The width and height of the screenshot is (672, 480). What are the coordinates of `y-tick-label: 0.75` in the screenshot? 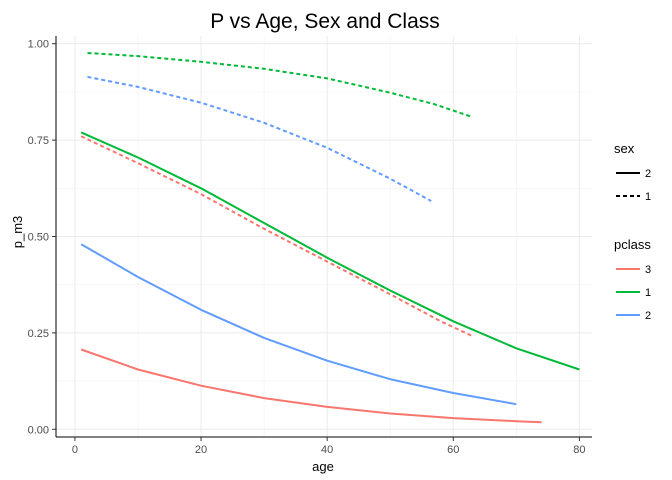 It's located at (38, 141).